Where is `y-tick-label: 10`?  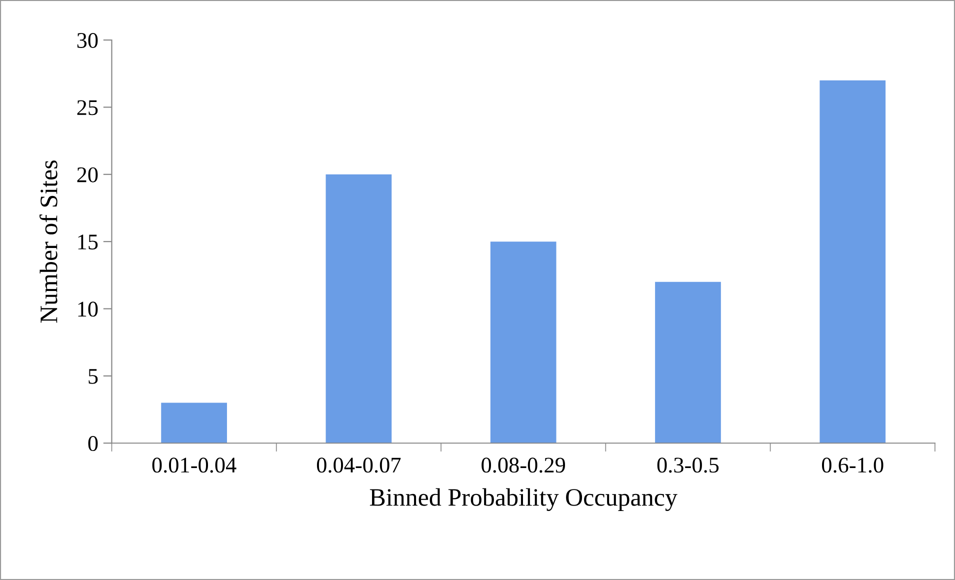
y-tick-label: 10 is located at coordinates (88, 309).